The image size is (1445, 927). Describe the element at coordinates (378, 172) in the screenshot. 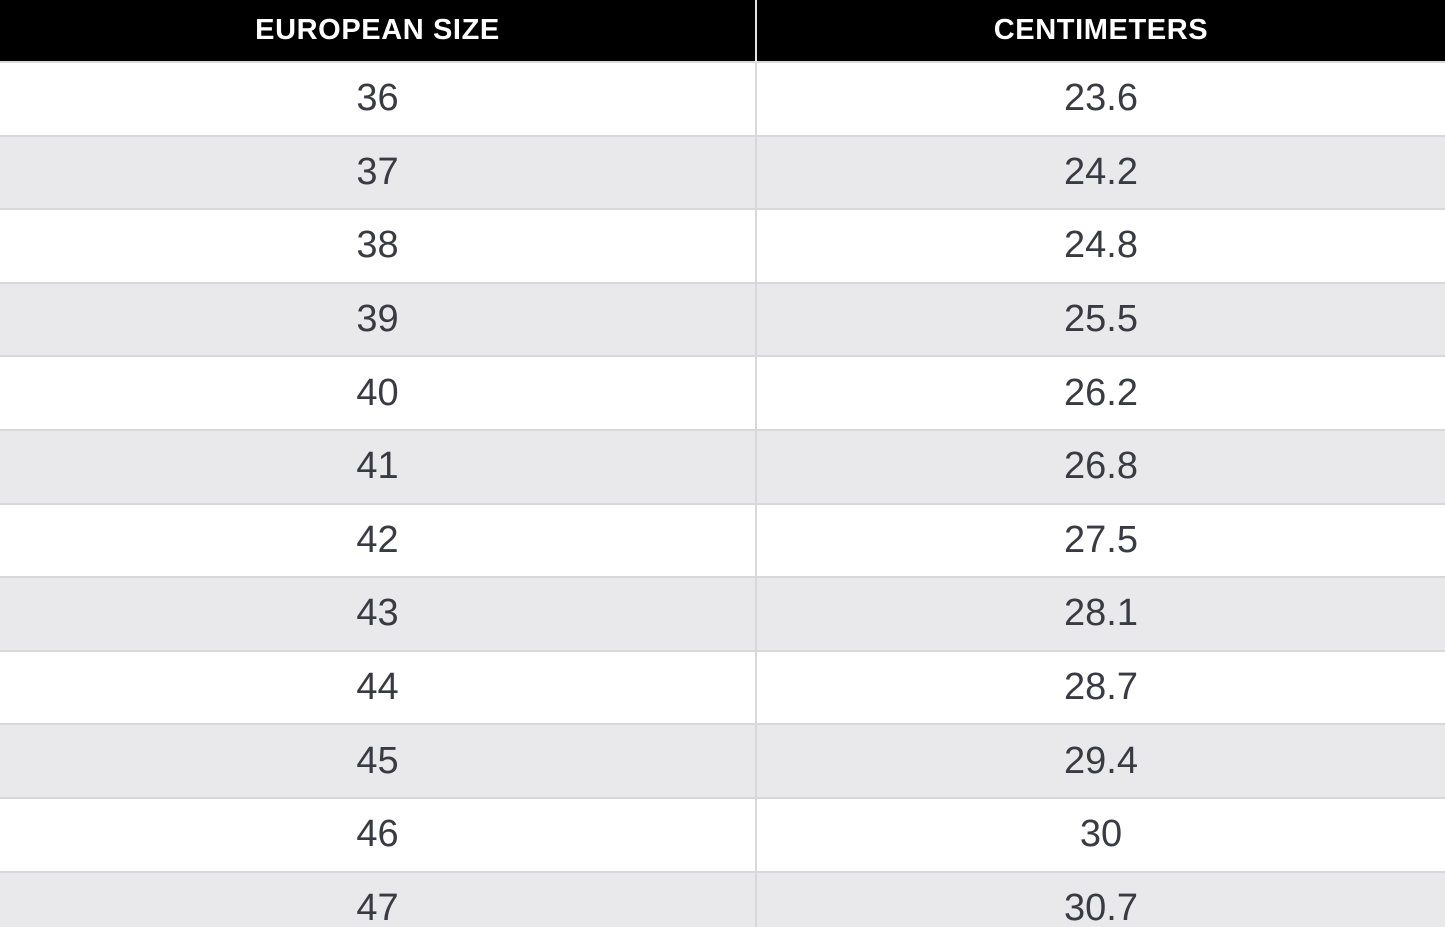

I see `european-size-cell: 37` at that location.